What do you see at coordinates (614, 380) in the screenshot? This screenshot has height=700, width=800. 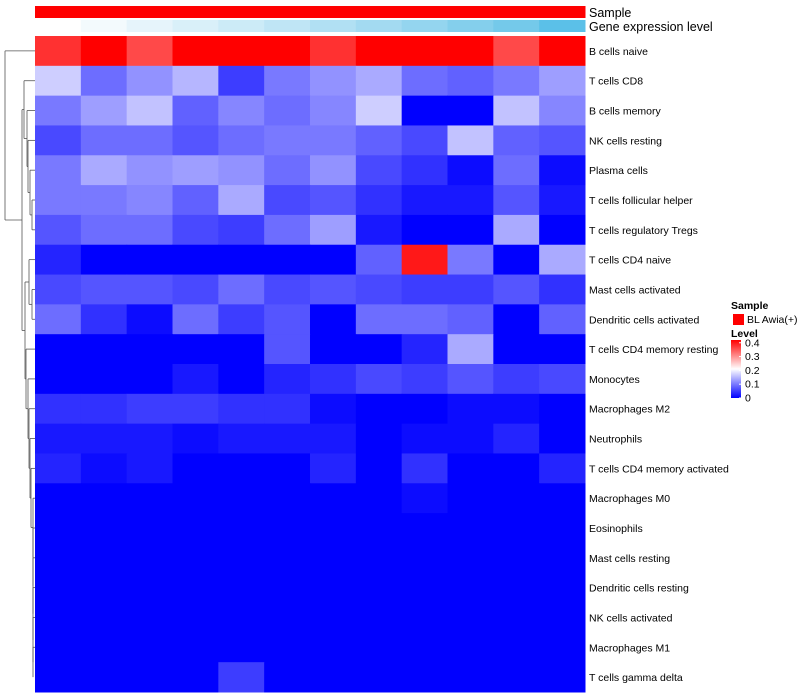 I see `row-label: Monocytes` at bounding box center [614, 380].